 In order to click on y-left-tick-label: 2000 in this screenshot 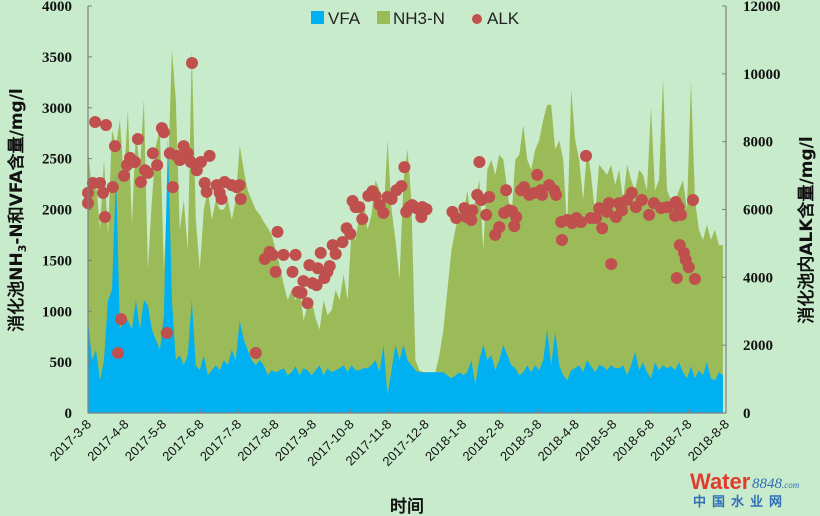, I will do `click(57, 211)`.